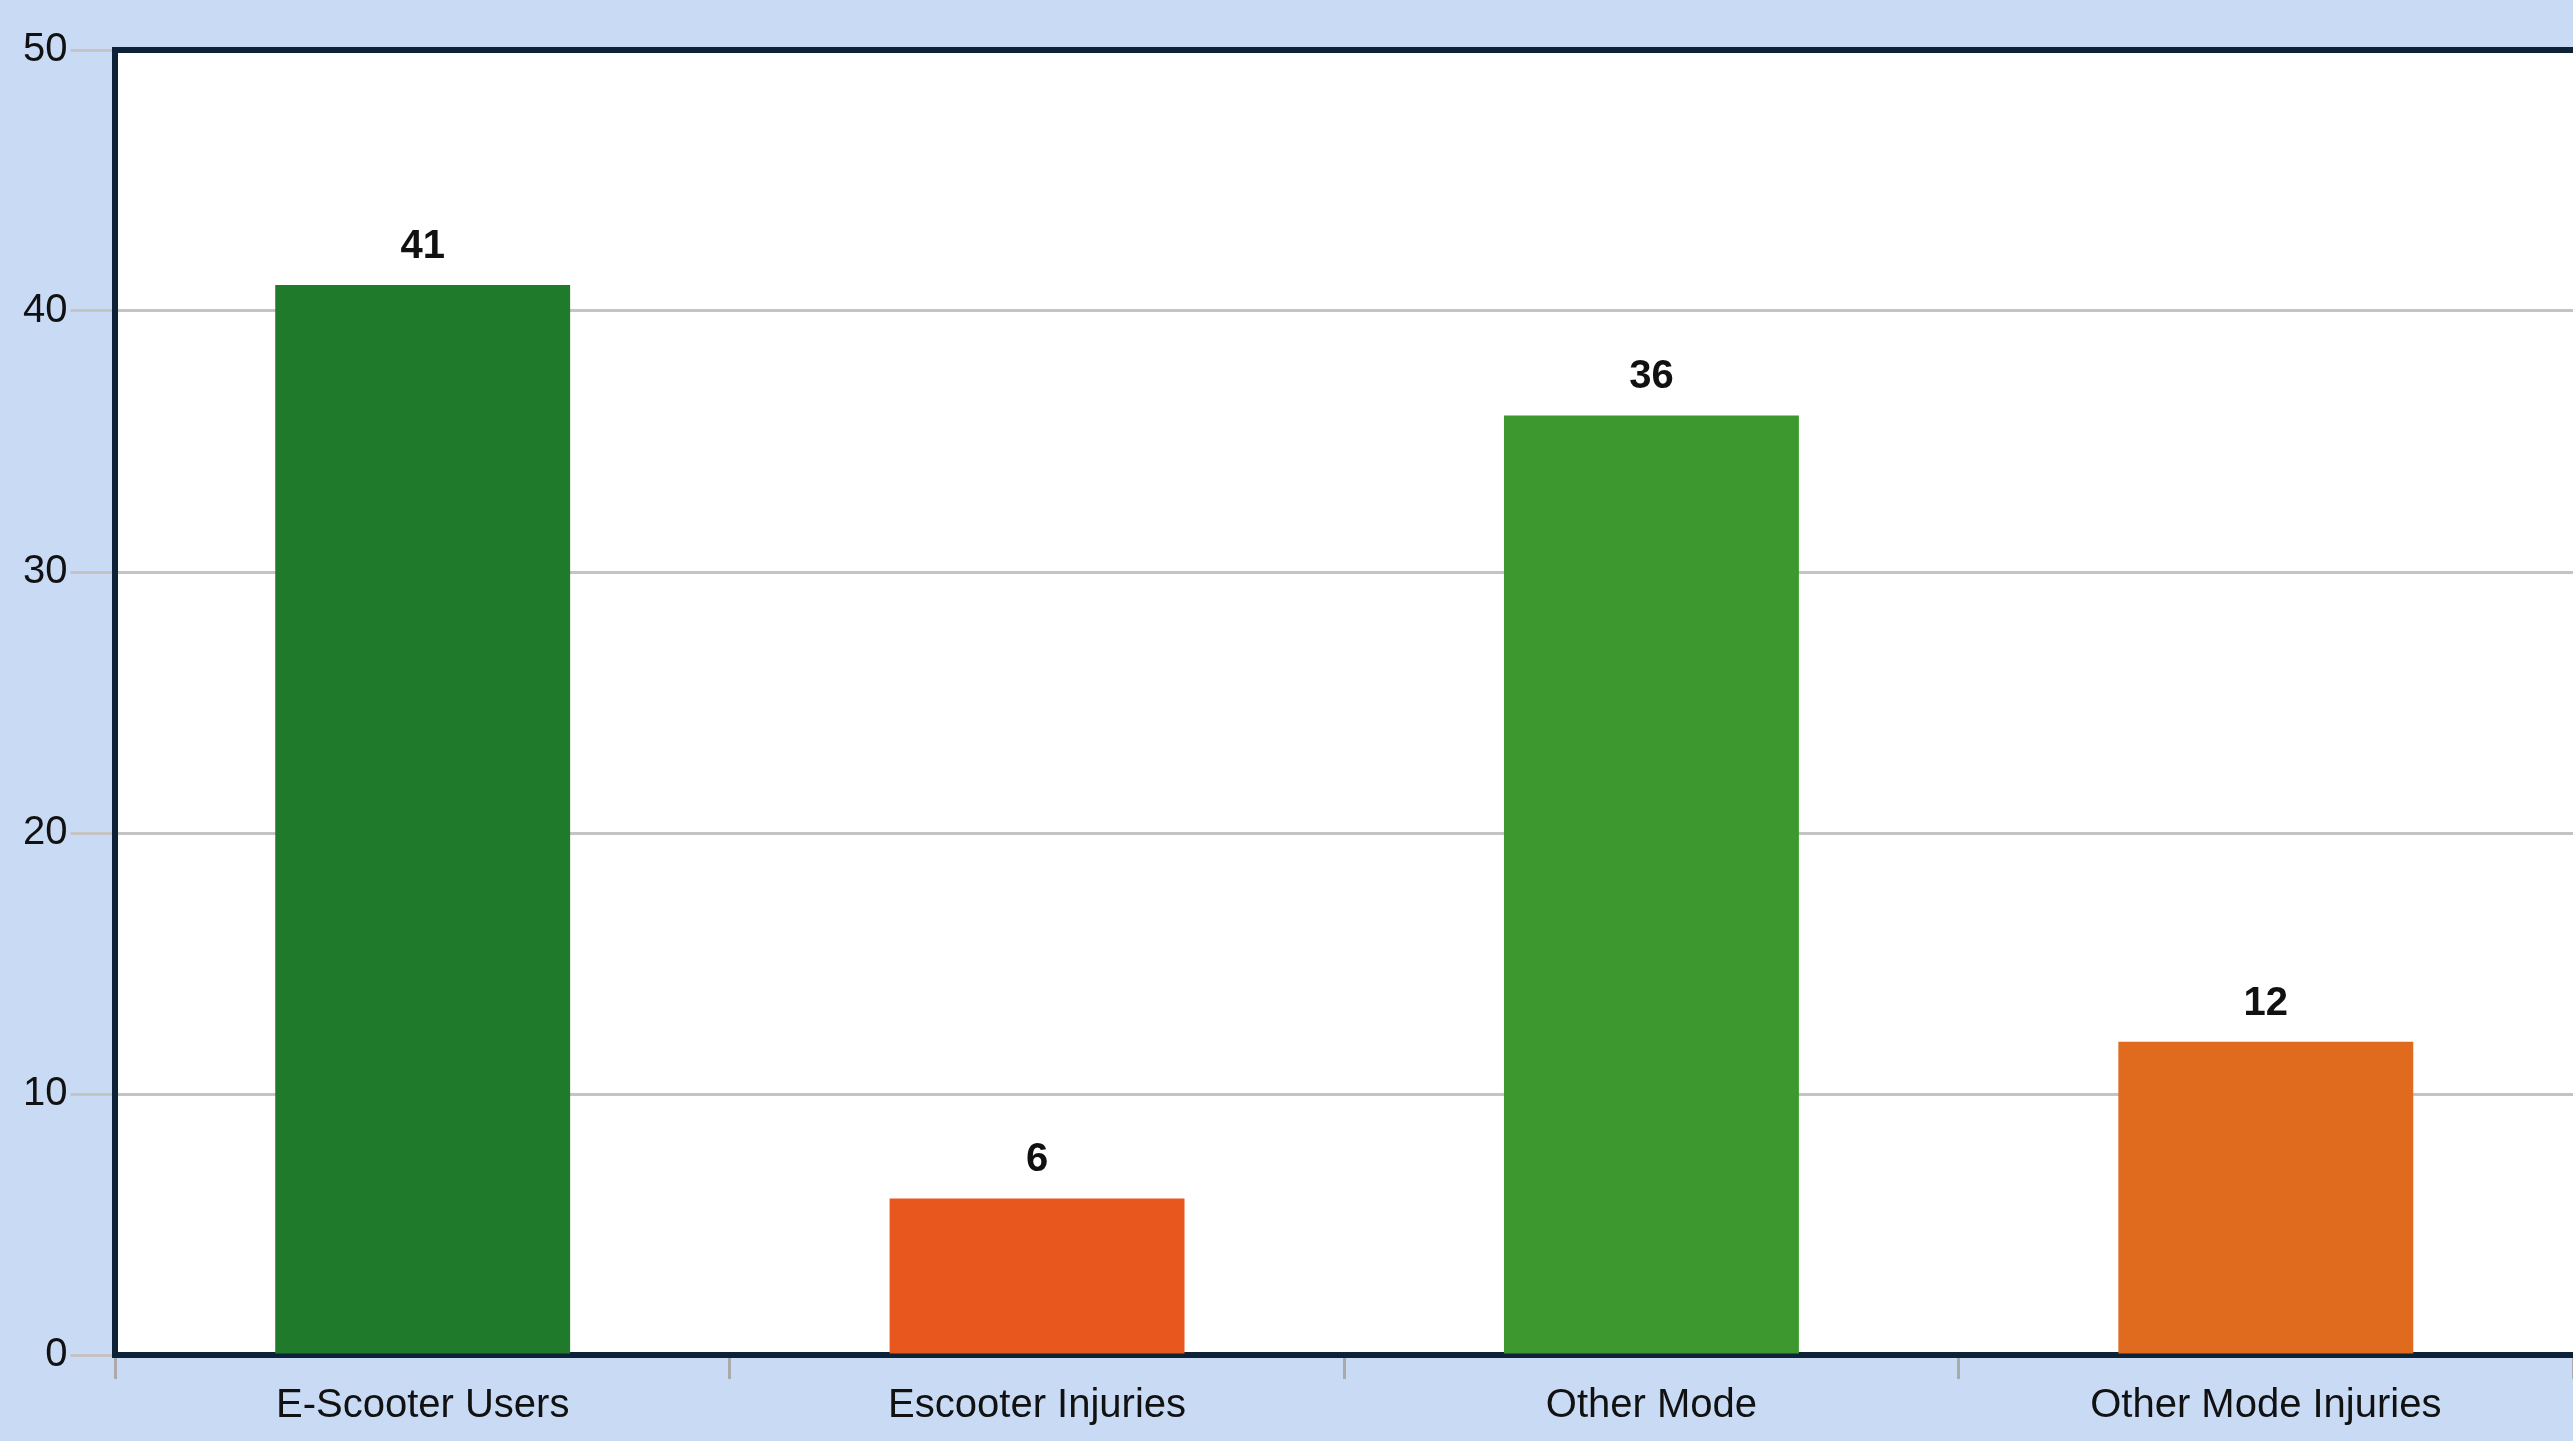 This screenshot has height=1441, width=2573. Describe the element at coordinates (1037, 1403) in the screenshot. I see `x-tick-label: Escooter Injuries` at that location.